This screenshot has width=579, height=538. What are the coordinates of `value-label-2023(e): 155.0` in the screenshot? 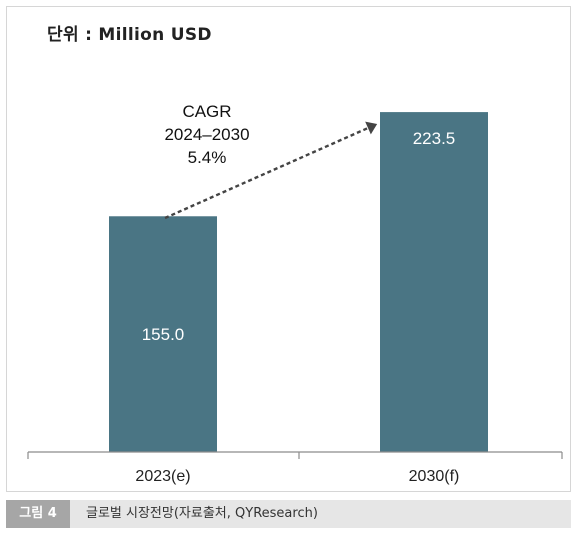 It's located at (163, 334).